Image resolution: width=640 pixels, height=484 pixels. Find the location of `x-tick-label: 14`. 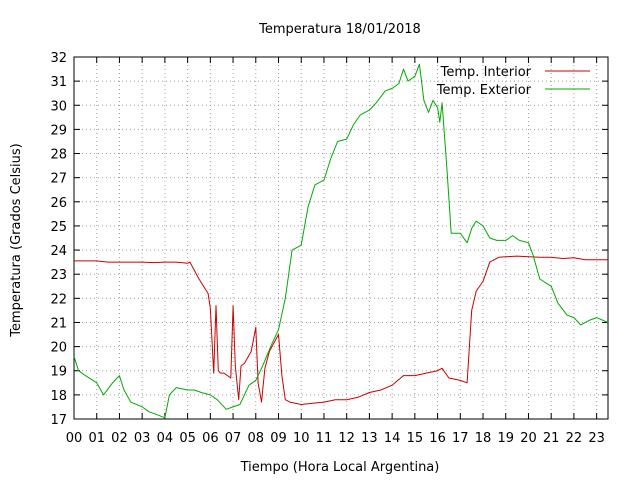

x-tick-label: 14 is located at coordinates (392, 438).